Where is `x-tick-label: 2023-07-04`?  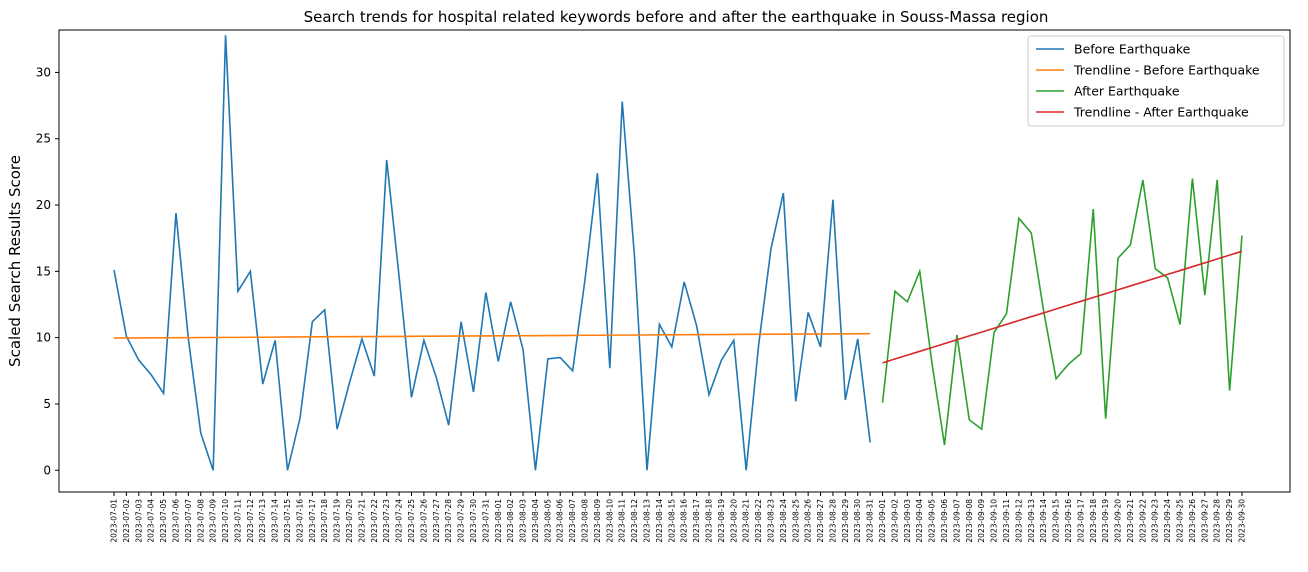 x-tick-label: 2023-07-04 is located at coordinates (151, 521).